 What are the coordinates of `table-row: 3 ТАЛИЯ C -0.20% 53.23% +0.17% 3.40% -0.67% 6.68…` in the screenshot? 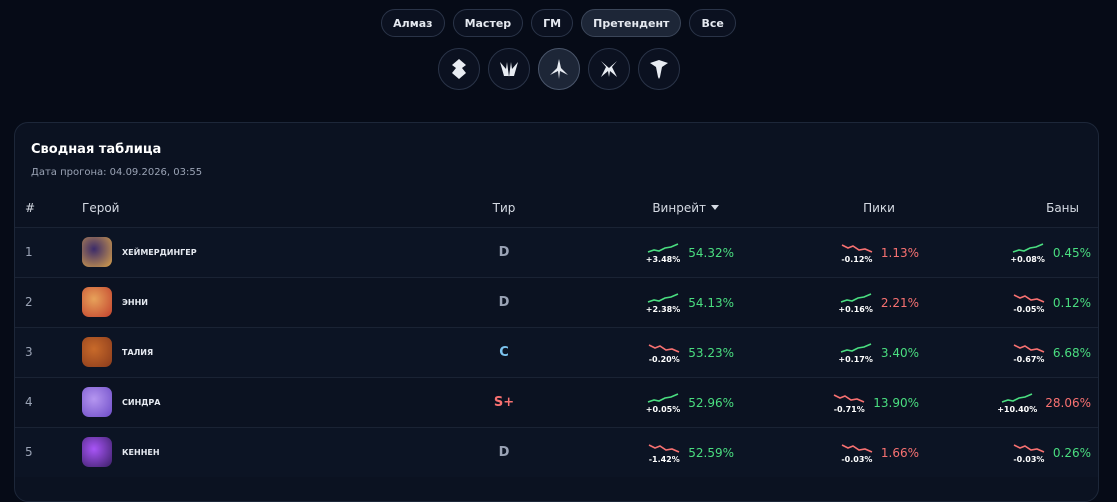 It's located at (556, 352).